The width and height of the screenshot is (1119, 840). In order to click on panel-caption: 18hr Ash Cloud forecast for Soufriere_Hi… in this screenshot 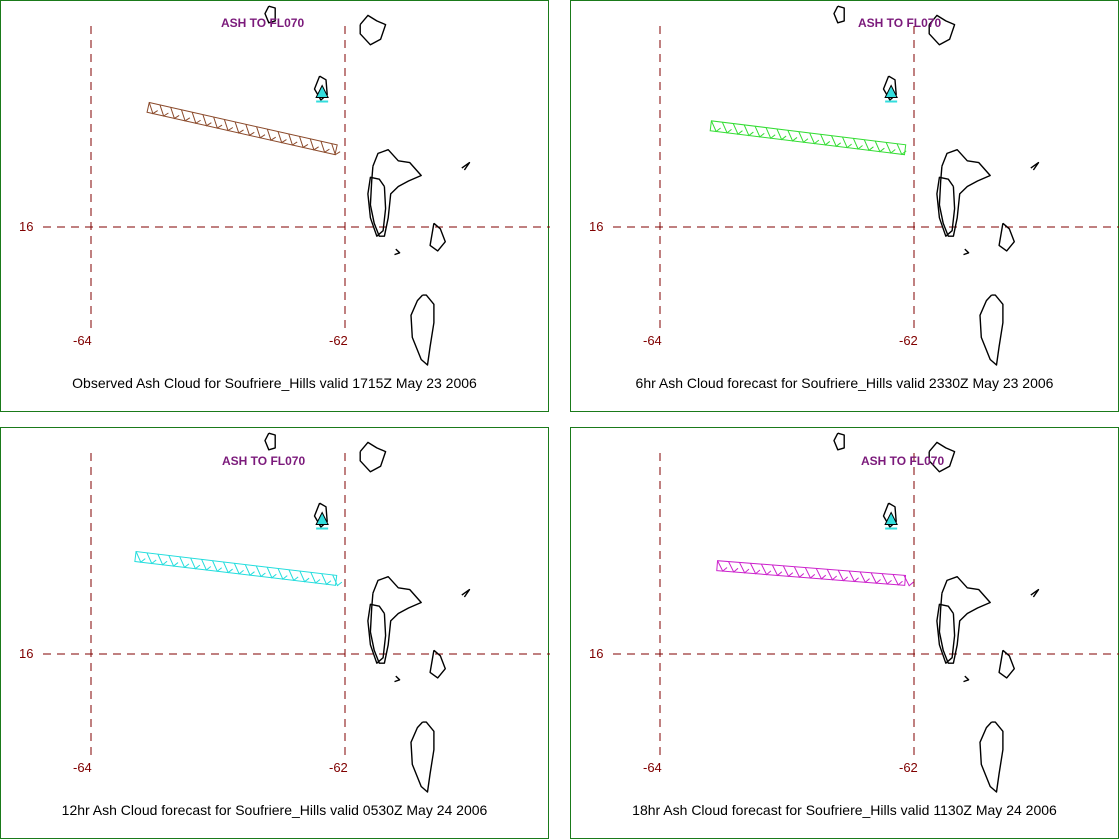, I will do `click(844, 810)`.